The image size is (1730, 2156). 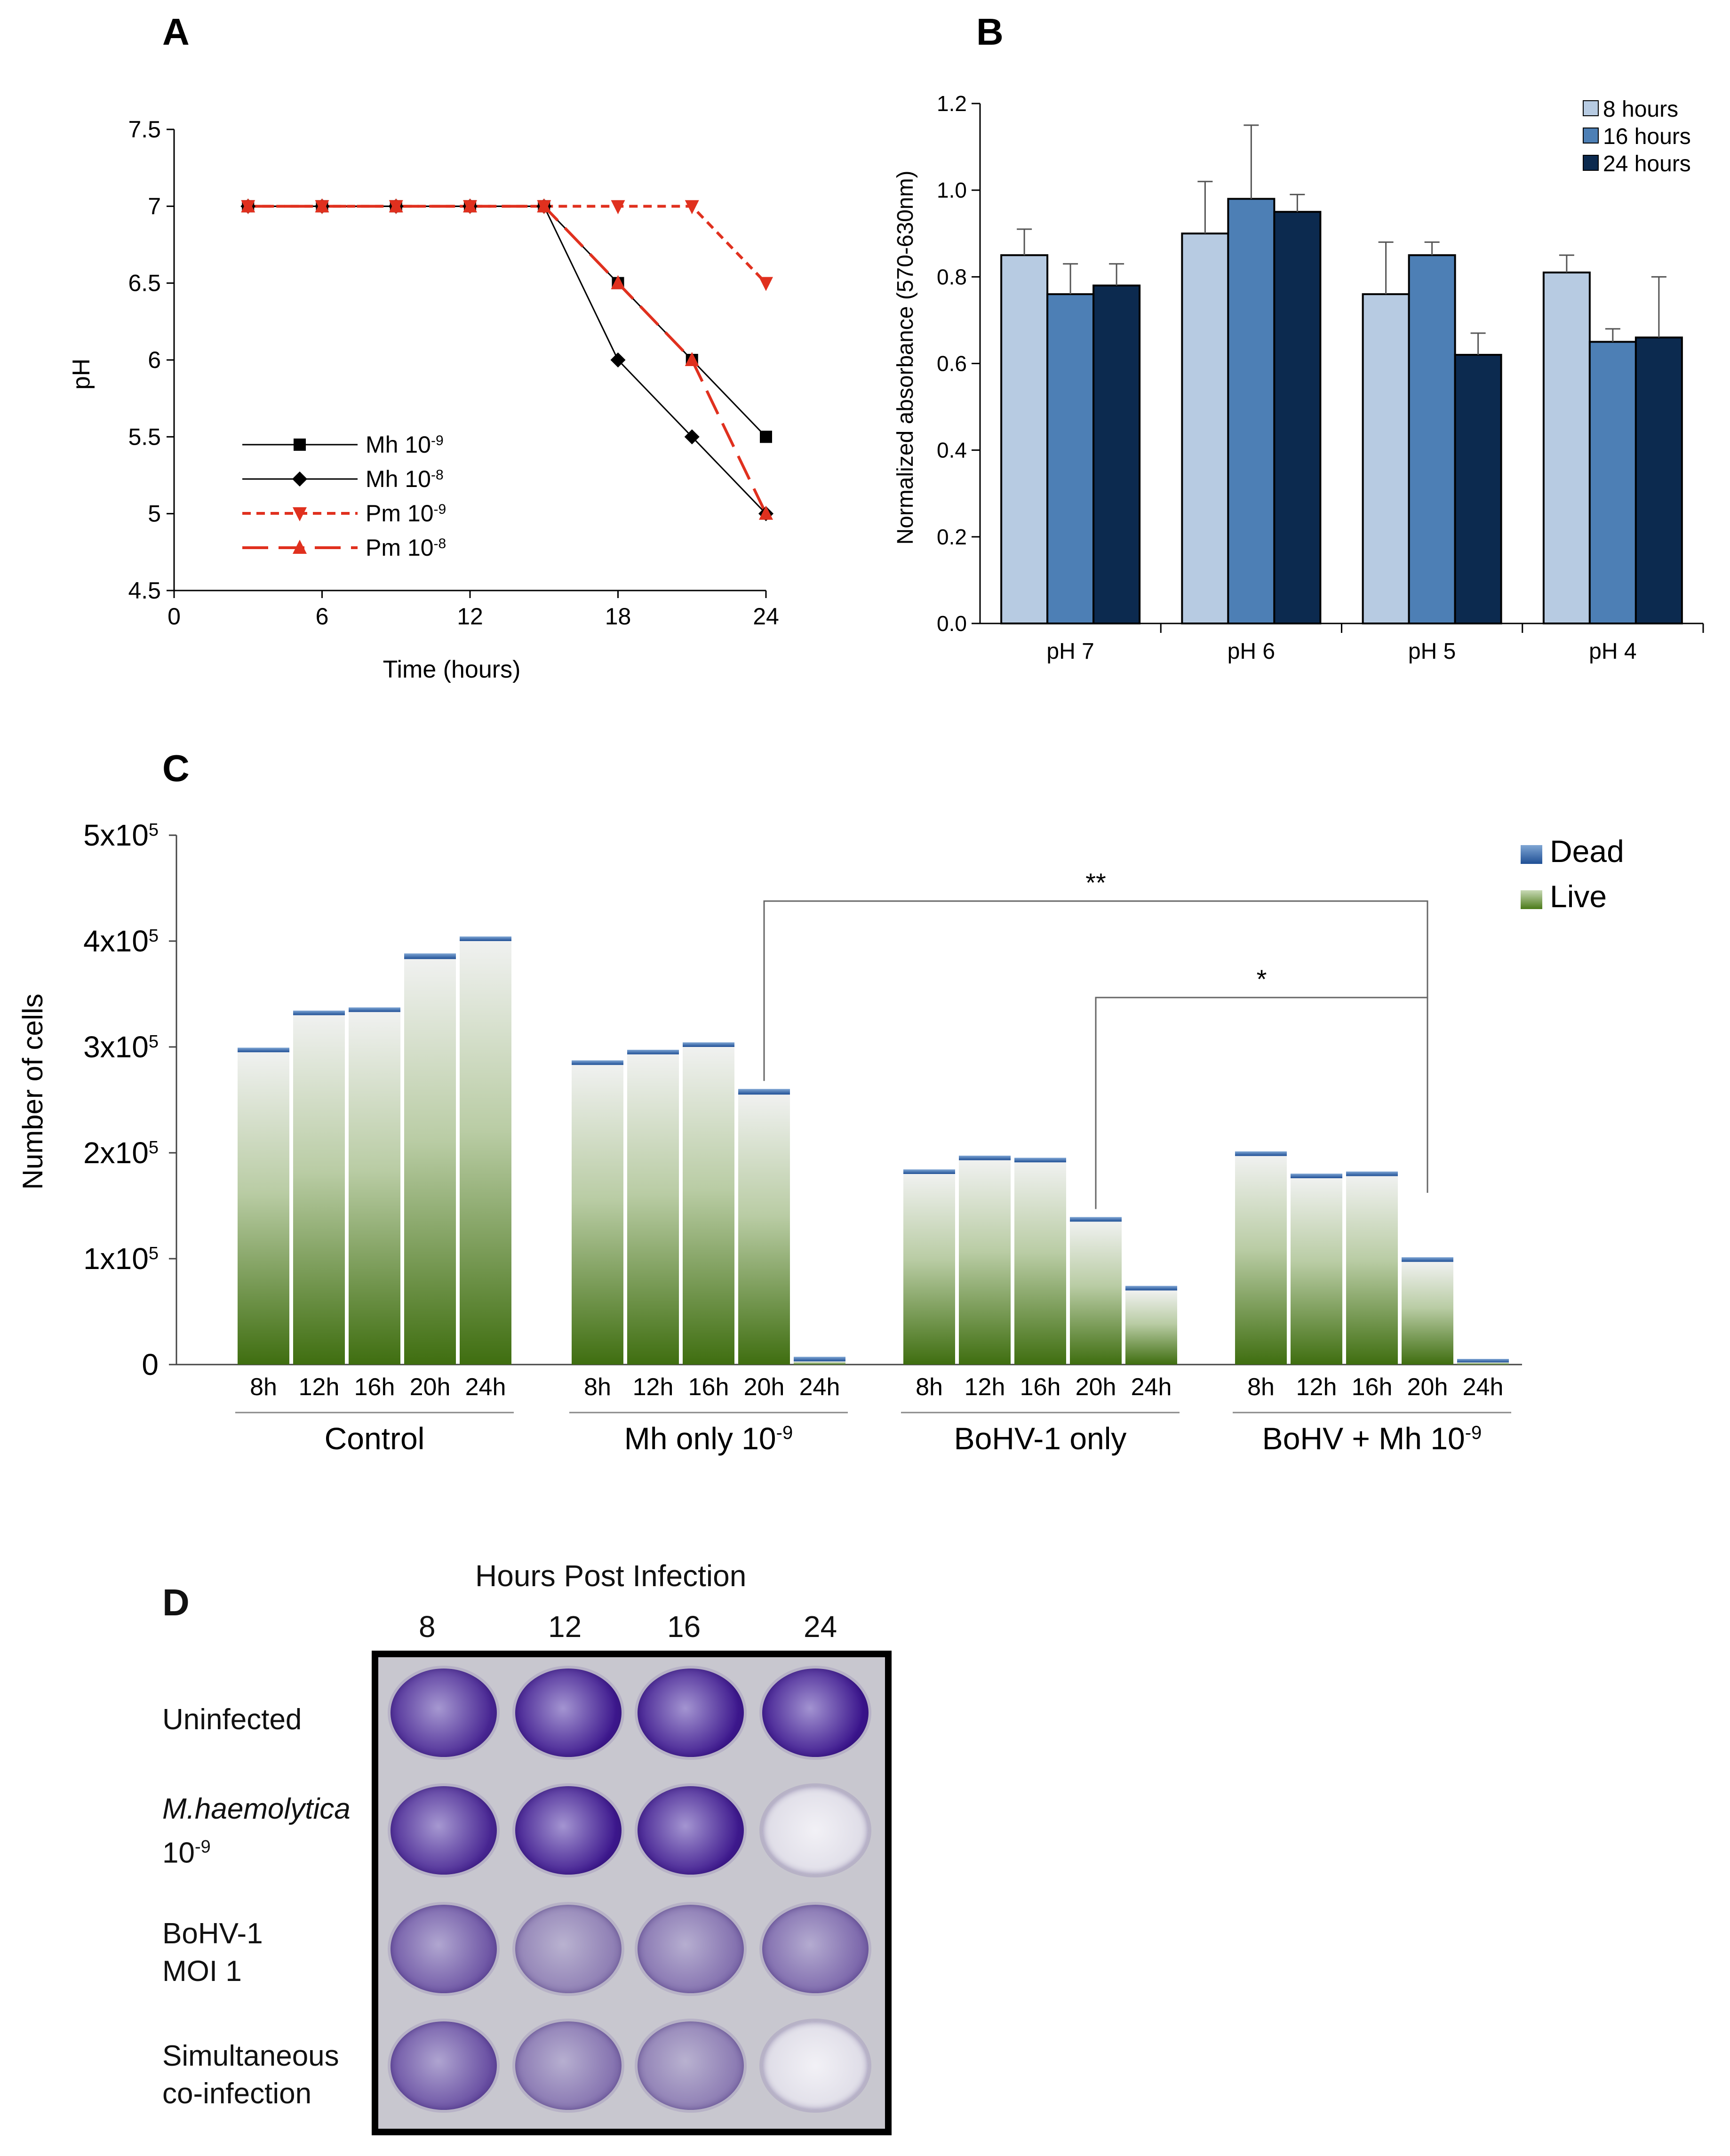 I want to click on panel-c-letter: C, so click(x=176, y=768).